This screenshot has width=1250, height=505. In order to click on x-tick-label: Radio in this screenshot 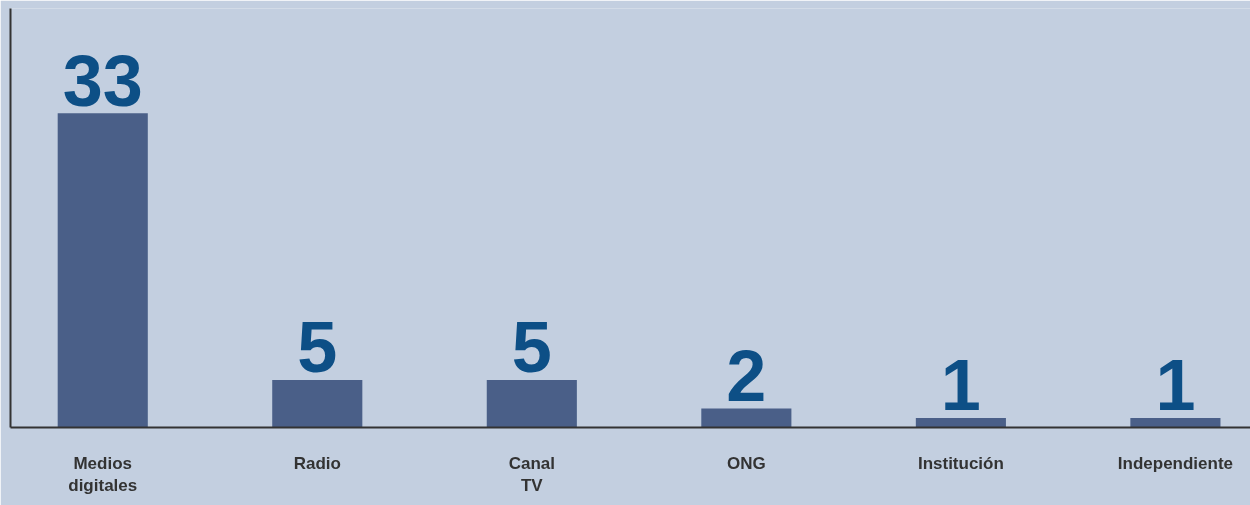, I will do `click(317, 463)`.